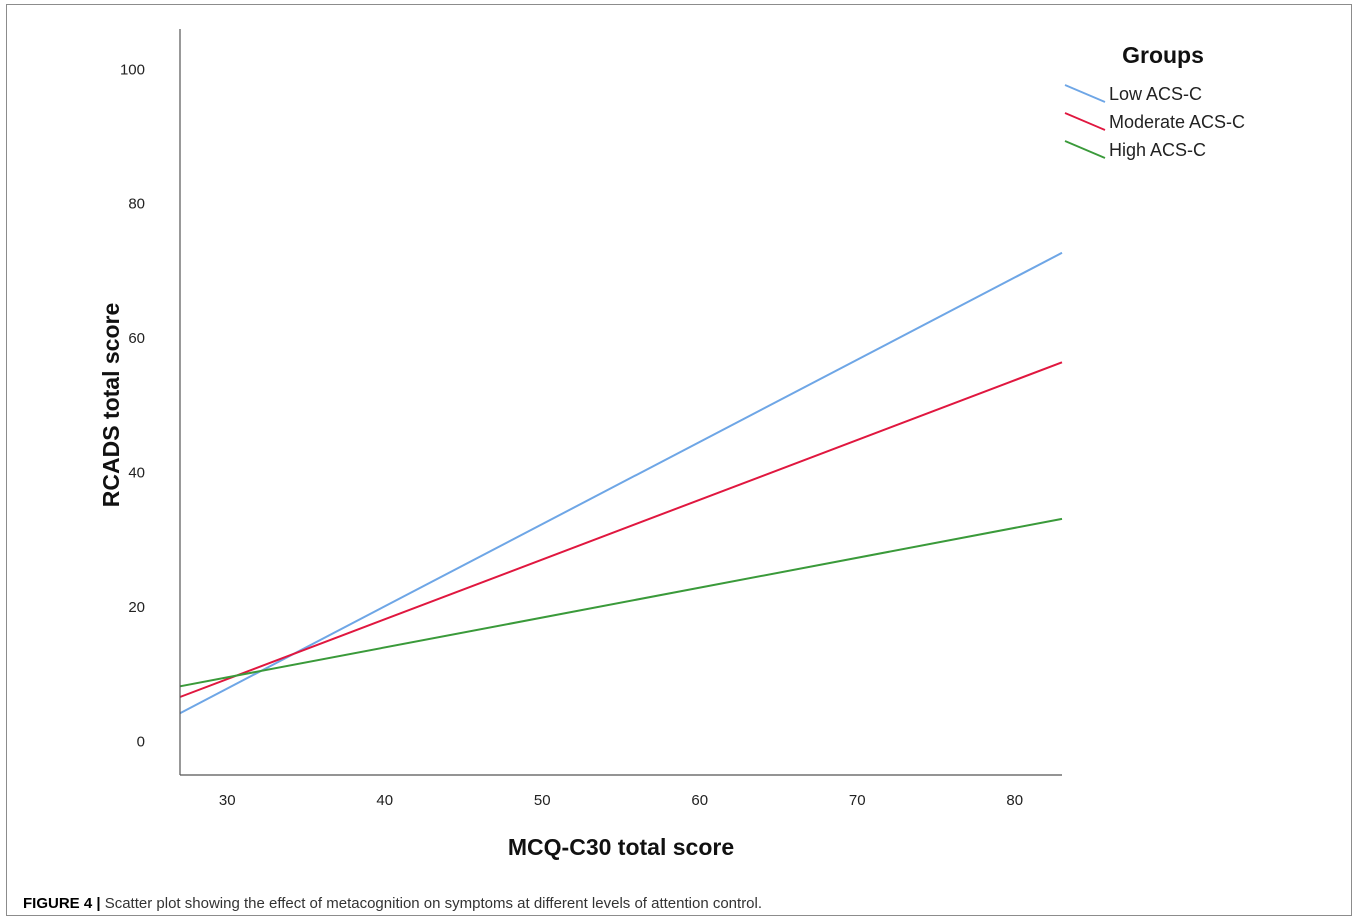 Image resolution: width=1358 pixels, height=922 pixels. I want to click on legend-title: Groups, so click(1163, 55).